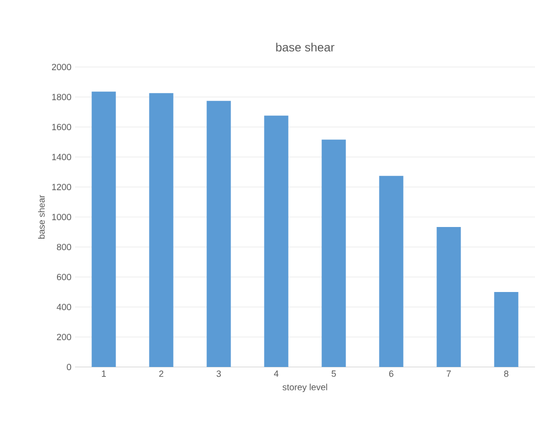  Describe the element at coordinates (62, 187) in the screenshot. I see `y-tick-label: 1200` at that location.